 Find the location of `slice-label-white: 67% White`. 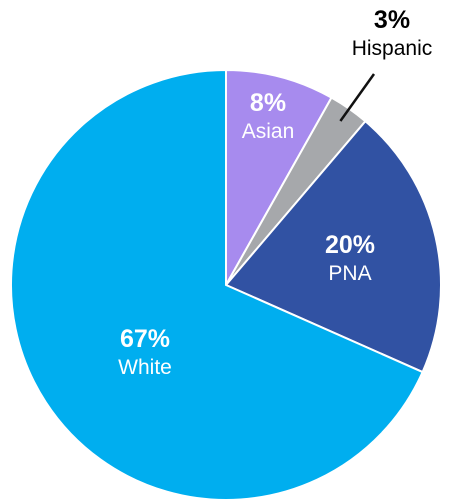

slice-label-white: 67% White is located at coordinates (145, 352).